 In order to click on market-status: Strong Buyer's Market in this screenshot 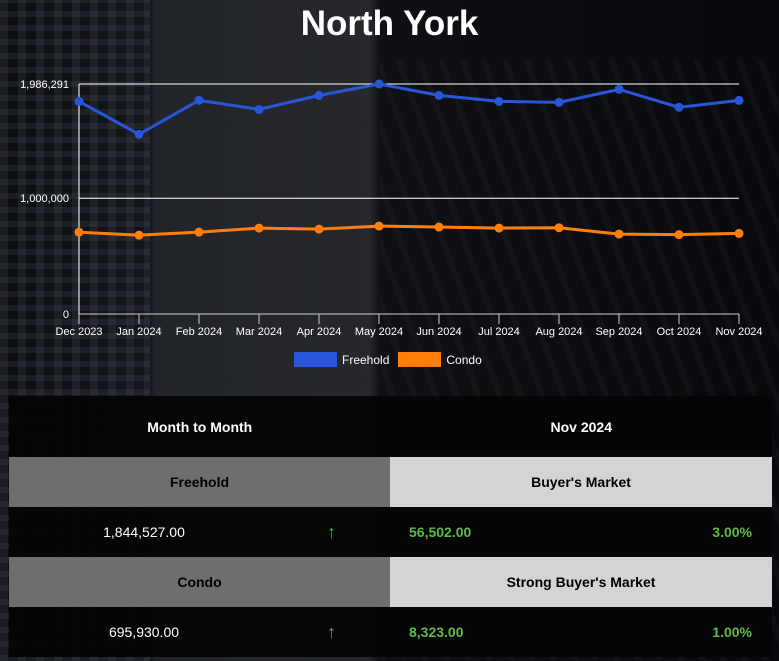, I will do `click(581, 582)`.